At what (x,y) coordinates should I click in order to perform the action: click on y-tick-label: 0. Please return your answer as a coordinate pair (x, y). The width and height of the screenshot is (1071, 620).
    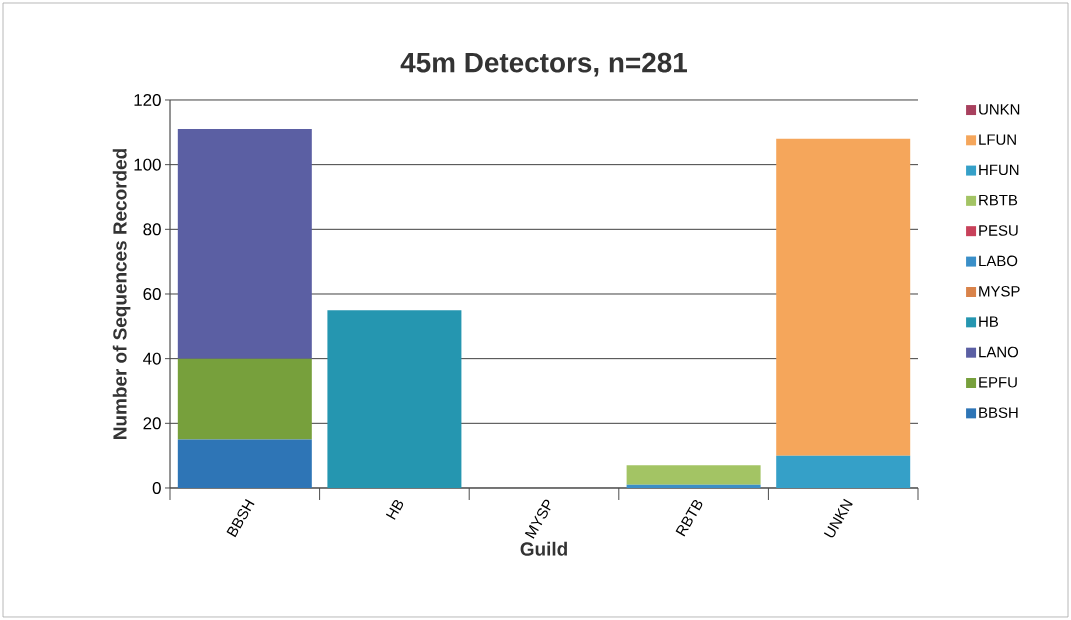
    Looking at the image, I should click on (156, 487).